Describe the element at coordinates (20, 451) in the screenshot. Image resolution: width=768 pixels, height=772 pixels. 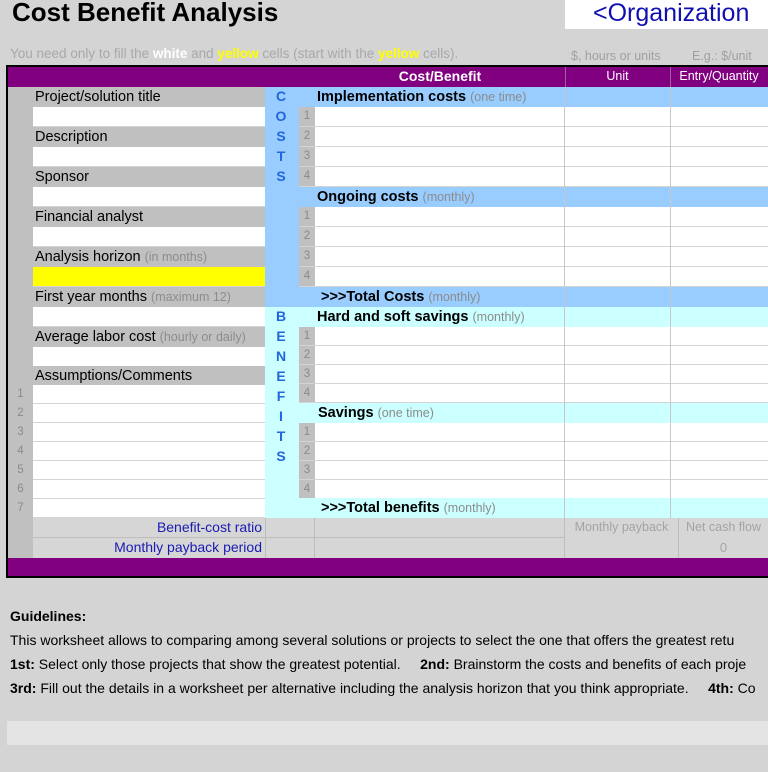
I see `assumption-number: 4` at that location.